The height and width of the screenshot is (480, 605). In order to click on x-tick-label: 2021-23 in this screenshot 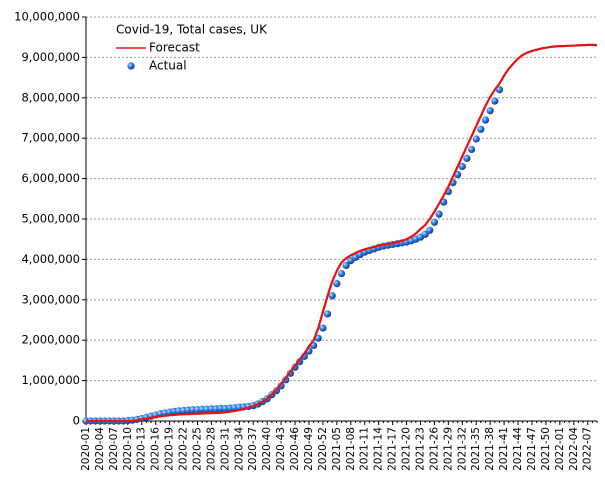, I will do `click(420, 449)`.